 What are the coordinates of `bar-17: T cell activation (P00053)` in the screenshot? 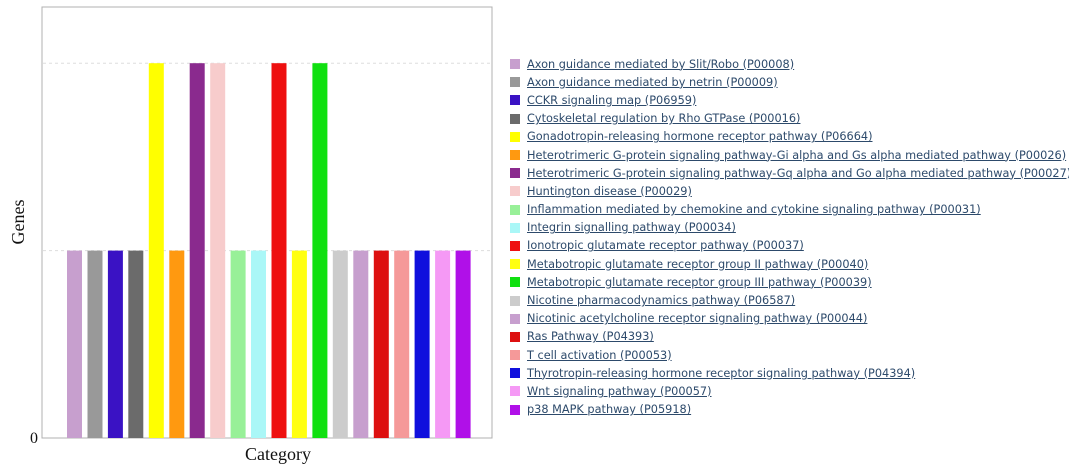 It's located at (402, 344).